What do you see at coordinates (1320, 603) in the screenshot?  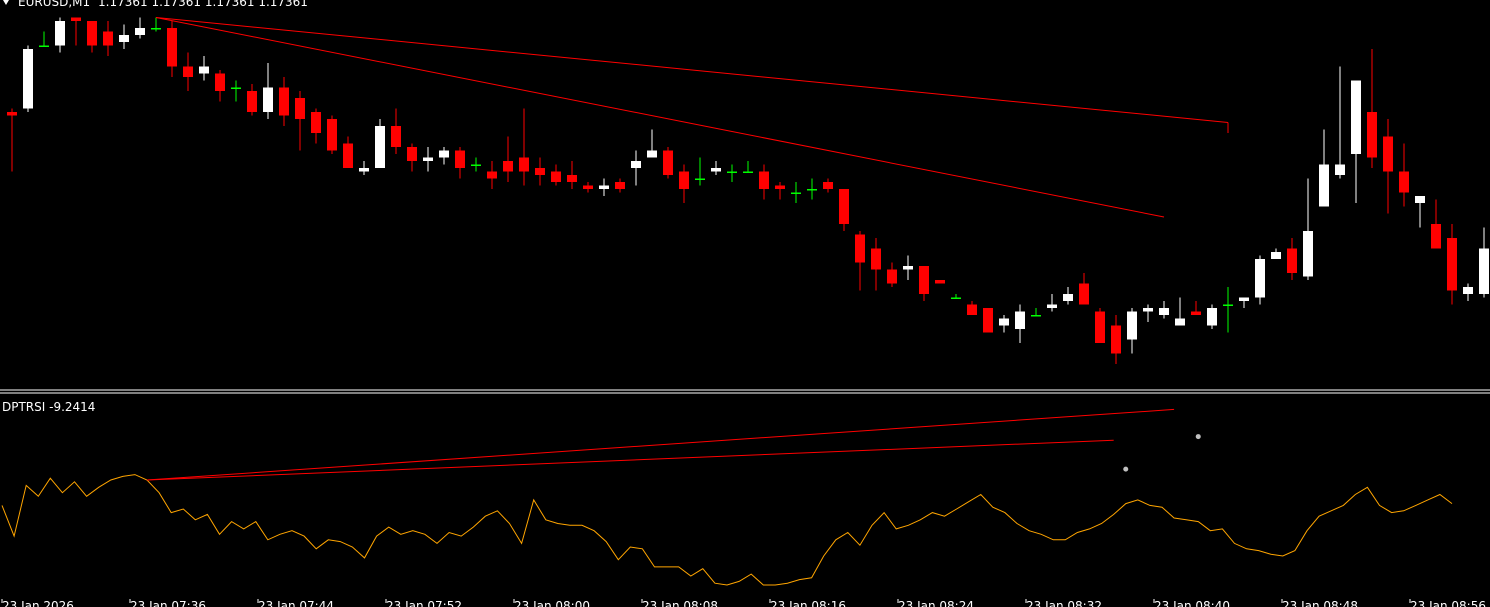 I see `time-label: 23 Jan 08:48` at bounding box center [1320, 603].